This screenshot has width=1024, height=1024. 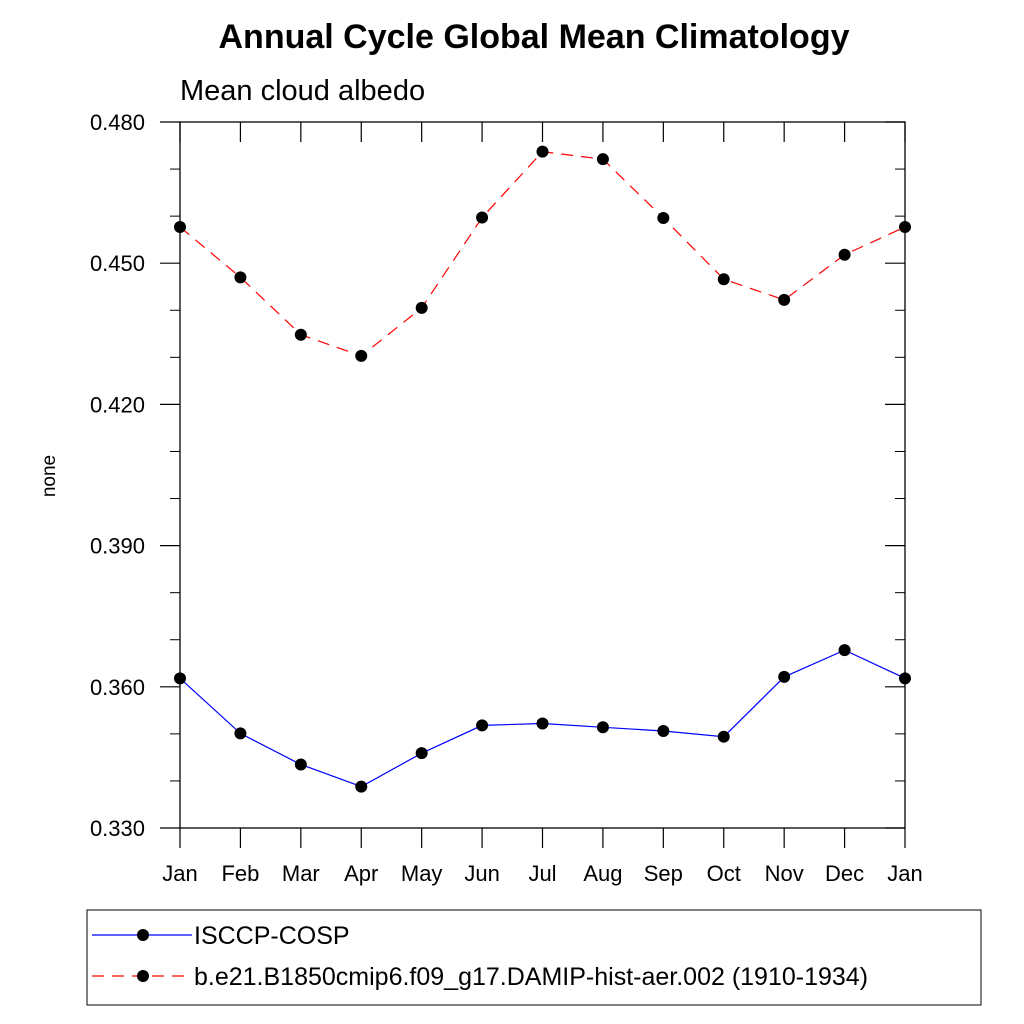 What do you see at coordinates (784, 873) in the screenshot?
I see `x-tick-label: Nov` at bounding box center [784, 873].